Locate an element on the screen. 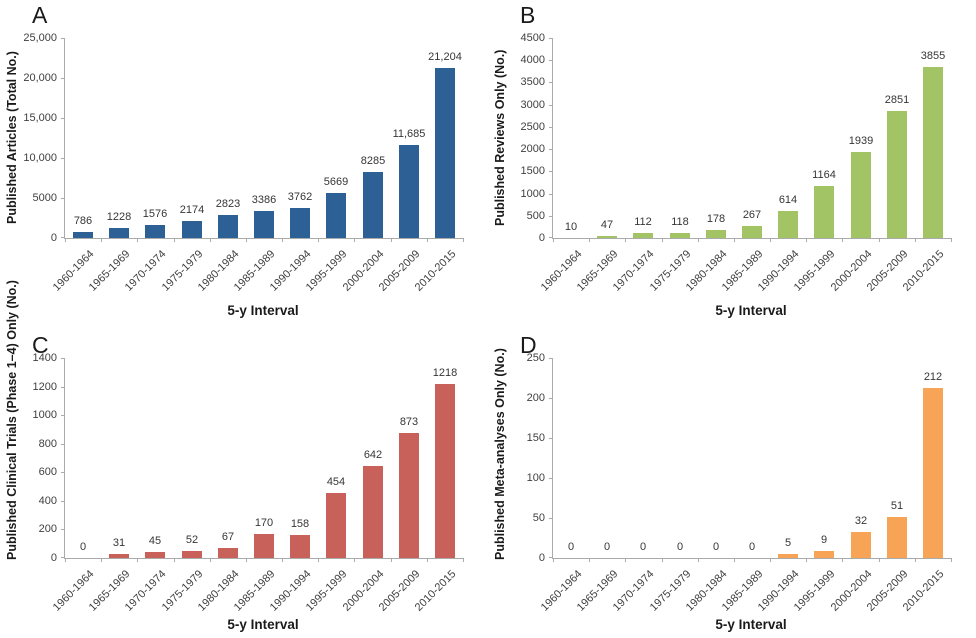 This screenshot has width=976, height=638. bar-value-label: 158 is located at coordinates (300, 524).